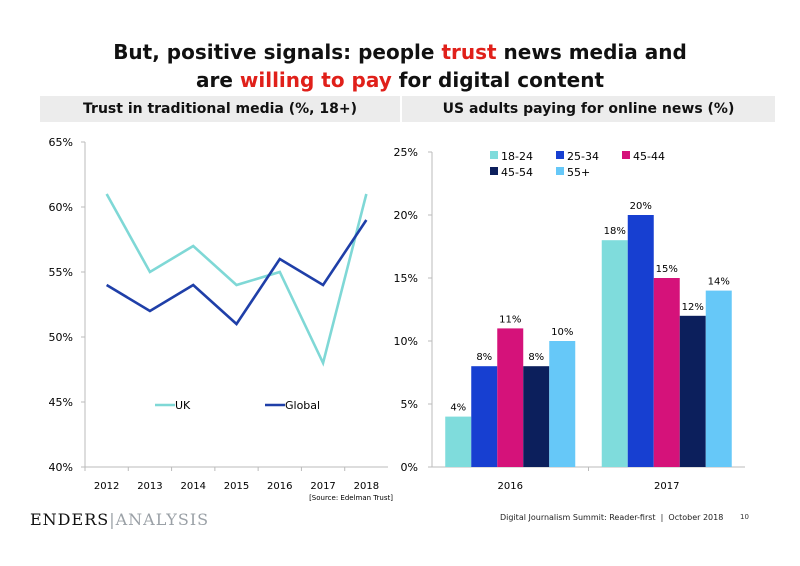 The height and width of the screenshot is (566, 800). What do you see at coordinates (302, 405) in the screenshot?
I see `legend-label: Global` at bounding box center [302, 405].